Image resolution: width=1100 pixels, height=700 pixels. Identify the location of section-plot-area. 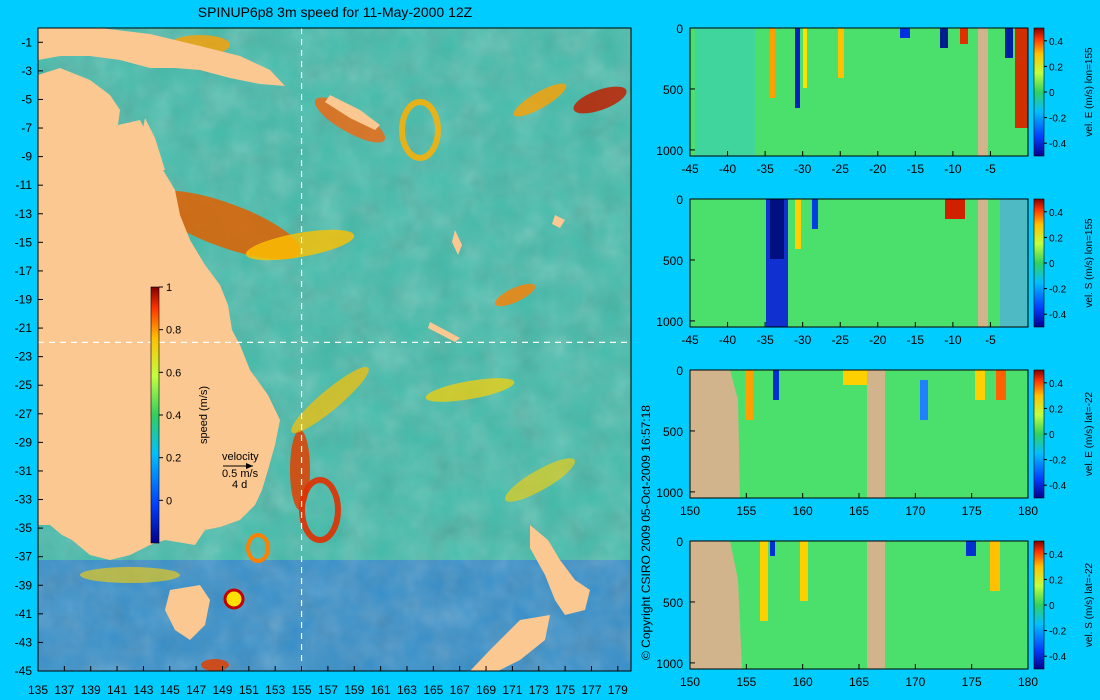
(859, 92).